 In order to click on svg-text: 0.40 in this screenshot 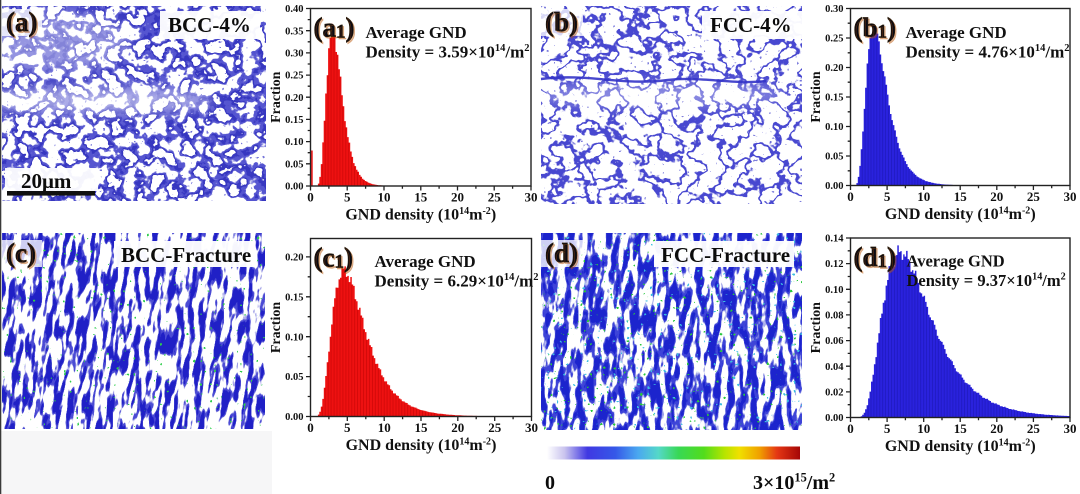, I will do `click(294, 9)`.